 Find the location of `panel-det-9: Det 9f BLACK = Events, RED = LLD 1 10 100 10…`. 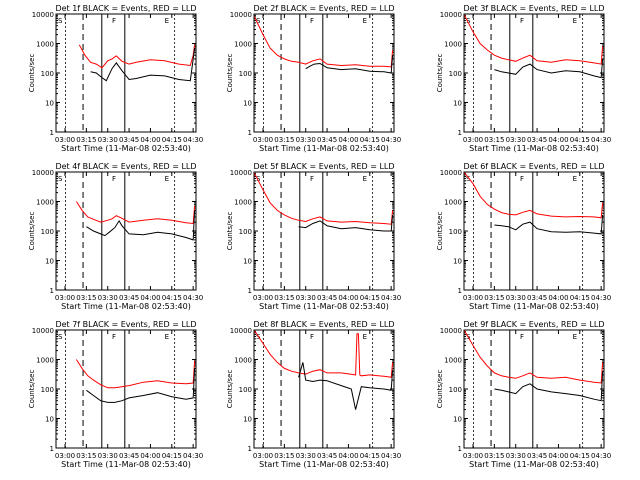

panel-det-9: Det 9f BLACK = Events, RED = LLD 1 10 100 10… is located at coordinates (523, 394).